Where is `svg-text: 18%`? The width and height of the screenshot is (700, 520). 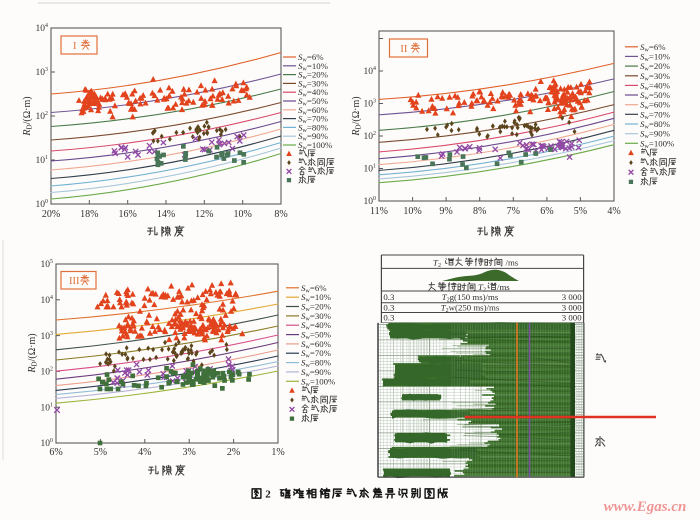 svg-text: 18% is located at coordinates (89, 214).